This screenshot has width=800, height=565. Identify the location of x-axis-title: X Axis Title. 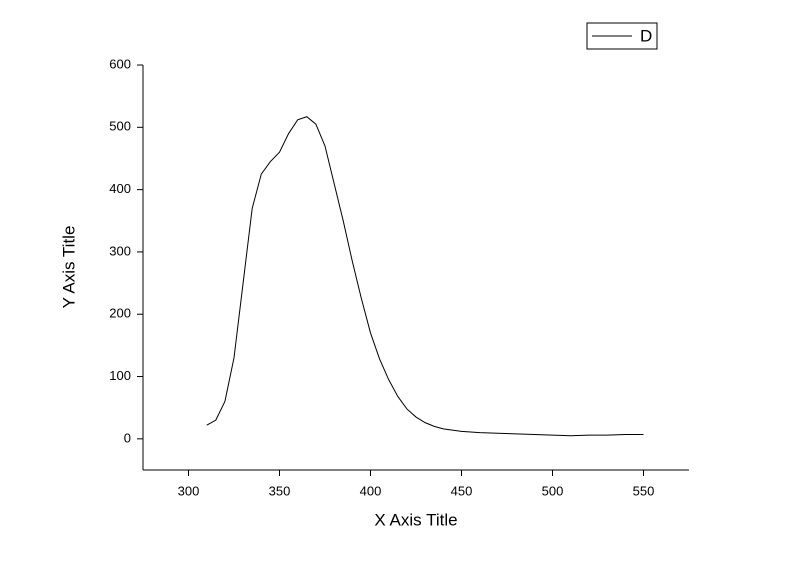
(415, 519).